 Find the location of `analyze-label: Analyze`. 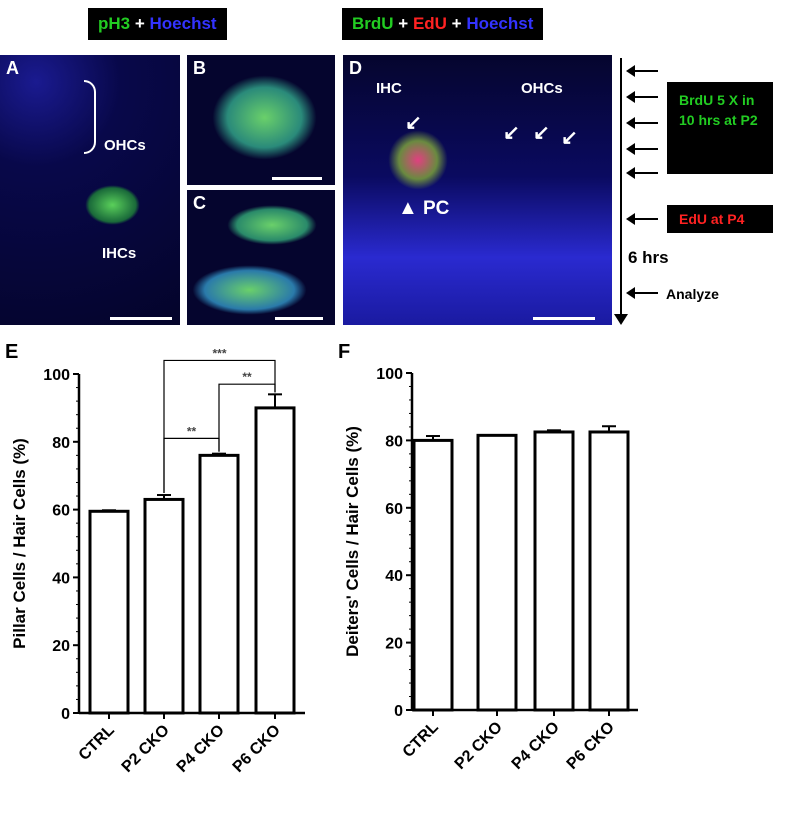

analyze-label: Analyze is located at coordinates (692, 294).